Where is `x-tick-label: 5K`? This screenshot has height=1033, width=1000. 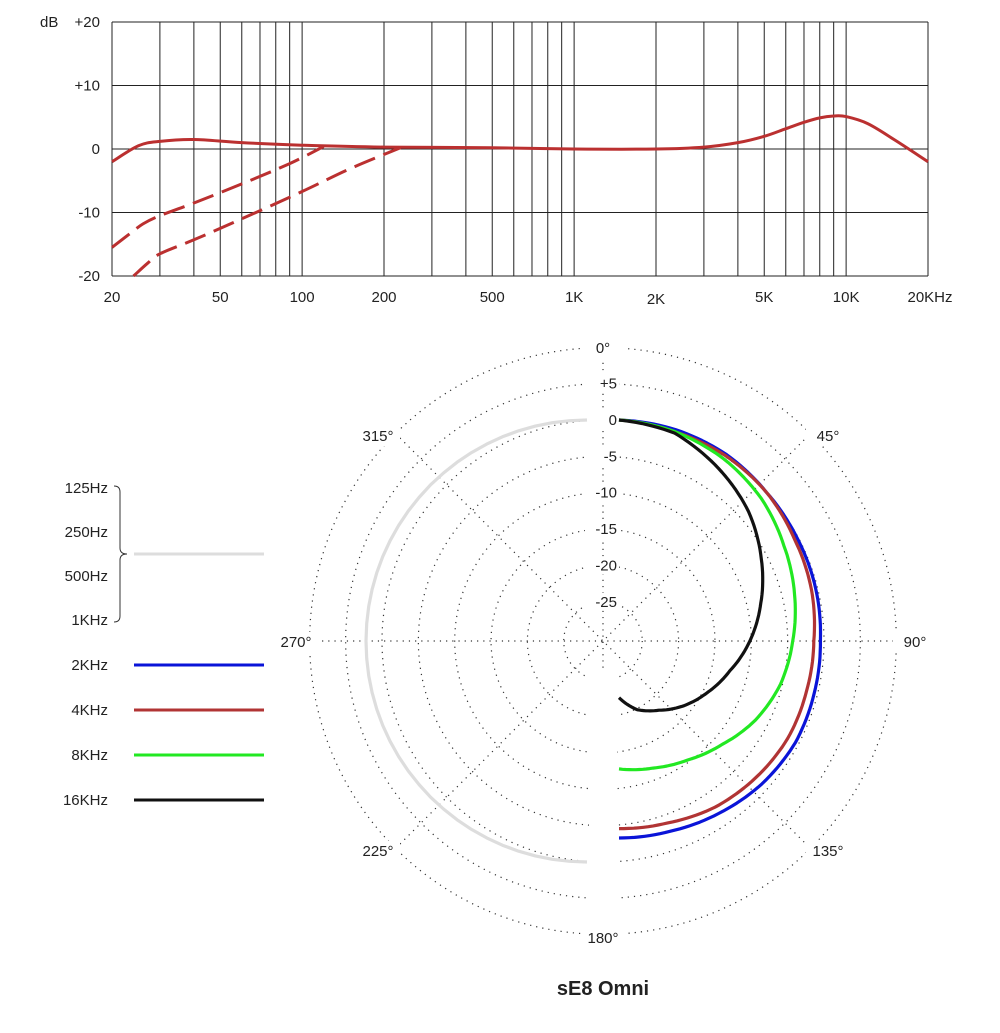 x-tick-label: 5K is located at coordinates (764, 297).